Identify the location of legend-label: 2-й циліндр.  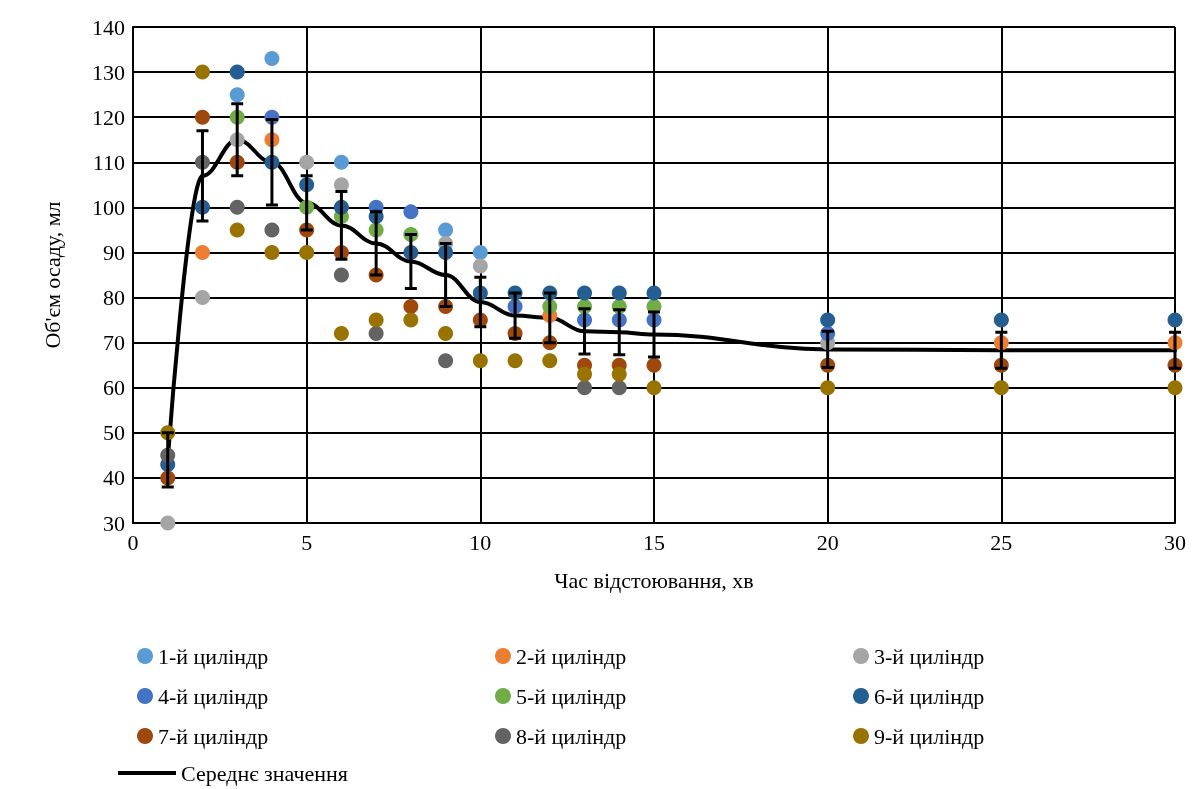
(571, 656).